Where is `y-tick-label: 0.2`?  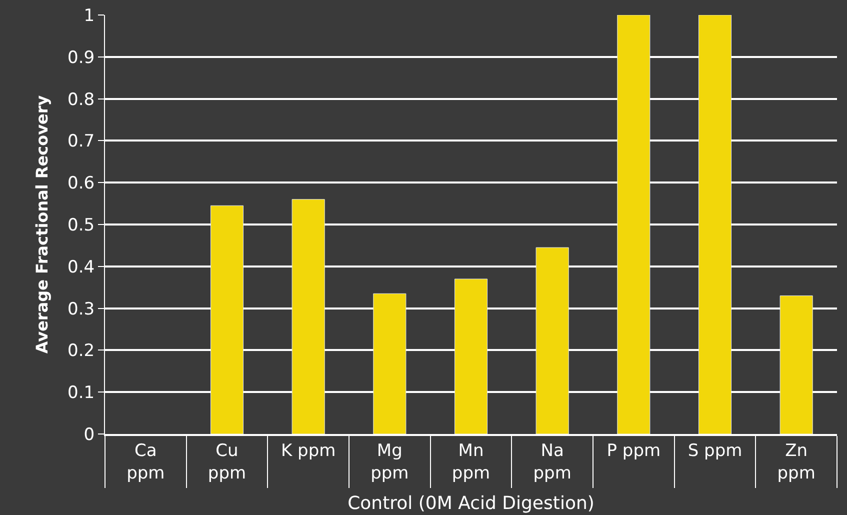
y-tick-label: 0.2 is located at coordinates (81, 351).